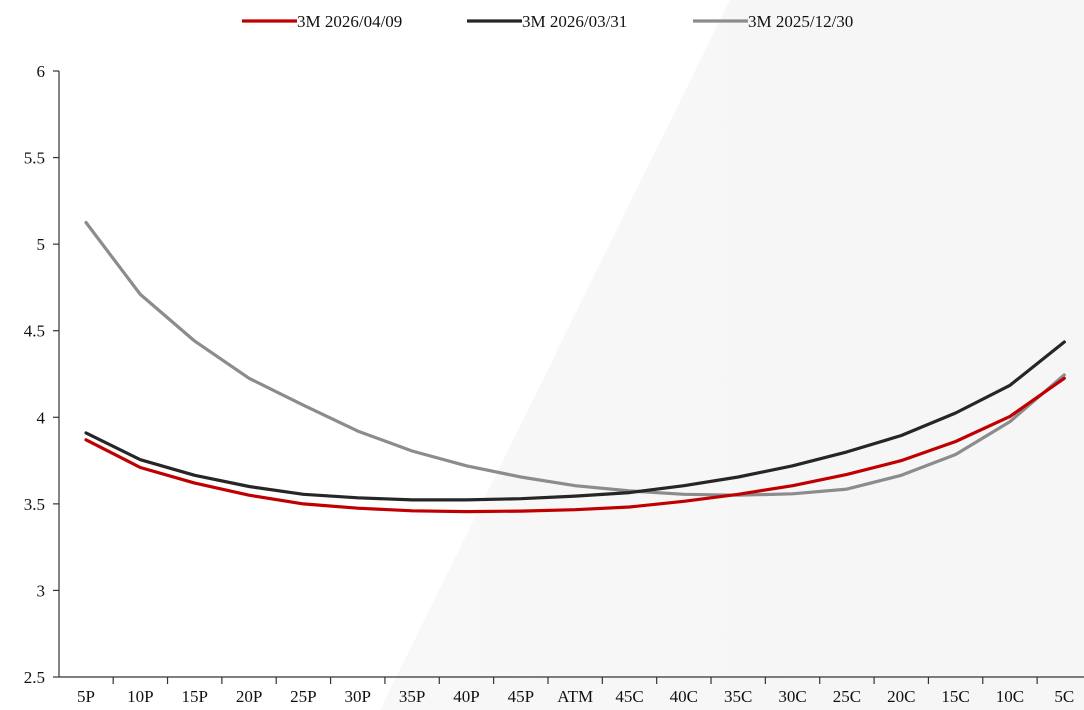 This screenshot has width=1084, height=710. Describe the element at coordinates (684, 696) in the screenshot. I see `x-tick-label: 40C` at that location.